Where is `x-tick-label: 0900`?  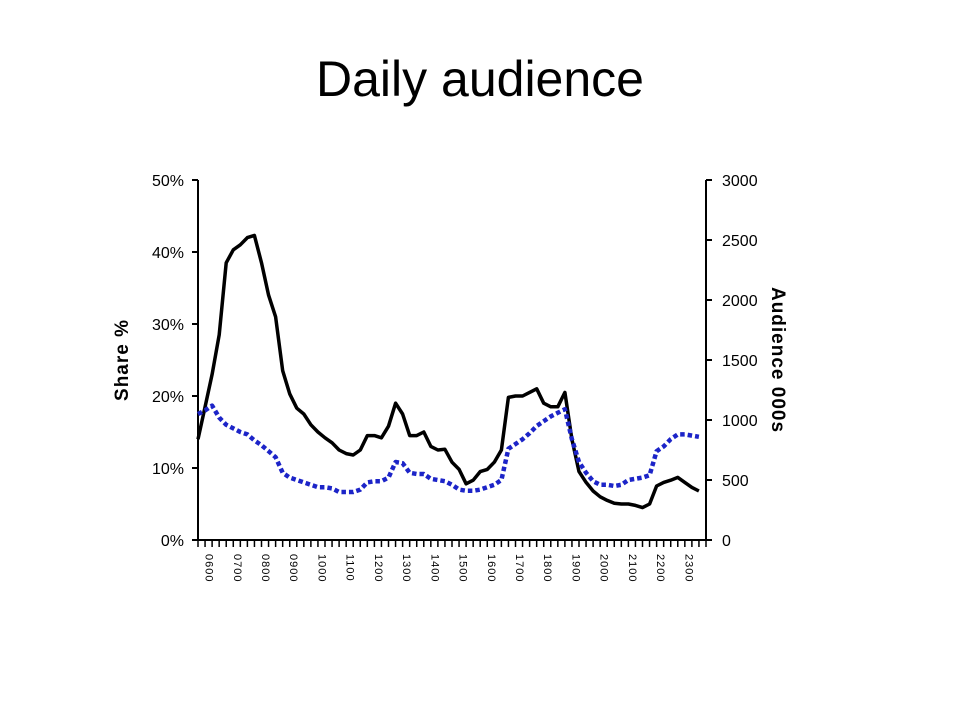 x-tick-label: 0900 is located at coordinates (293, 568).